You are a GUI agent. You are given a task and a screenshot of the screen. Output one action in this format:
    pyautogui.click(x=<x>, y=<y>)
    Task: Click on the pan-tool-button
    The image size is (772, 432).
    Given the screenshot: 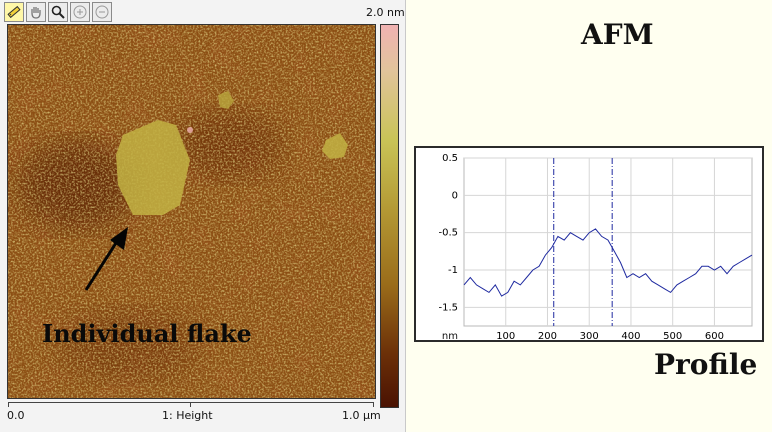 What is the action you would take?
    pyautogui.click(x=36, y=12)
    